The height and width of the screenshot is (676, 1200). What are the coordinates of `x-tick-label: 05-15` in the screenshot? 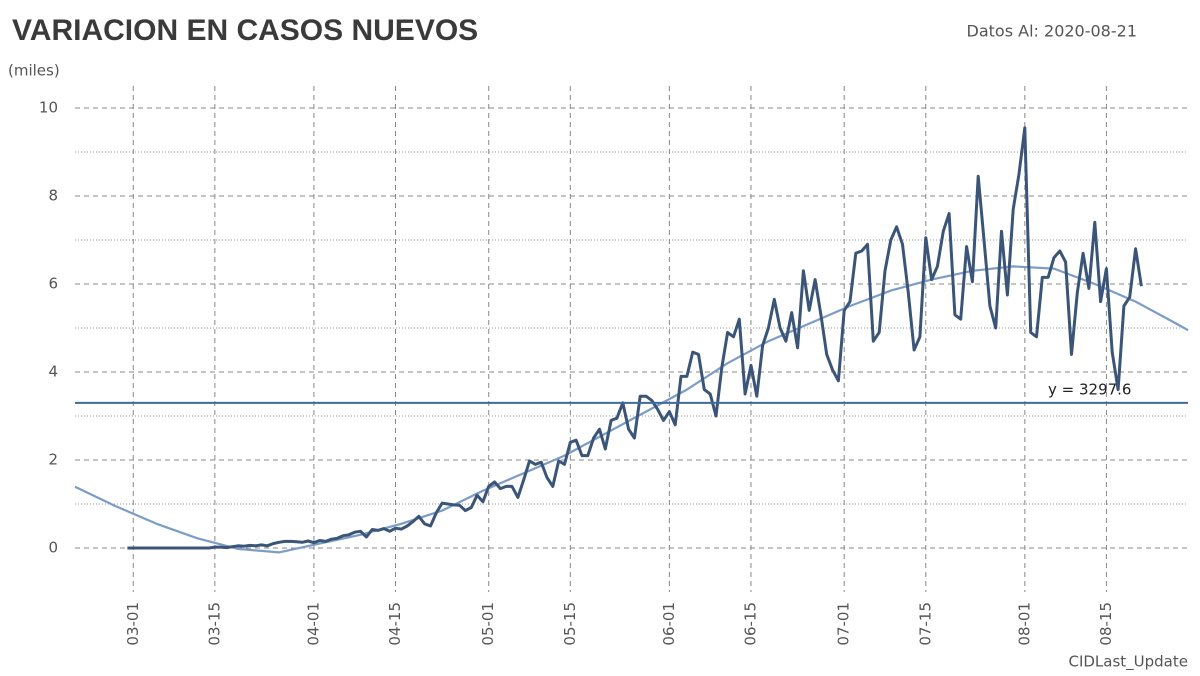 It's located at (570, 624).